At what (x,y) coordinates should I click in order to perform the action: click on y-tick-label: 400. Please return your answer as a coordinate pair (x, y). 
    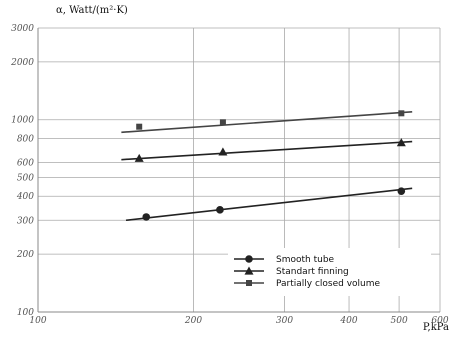
    Looking at the image, I should click on (25, 197).